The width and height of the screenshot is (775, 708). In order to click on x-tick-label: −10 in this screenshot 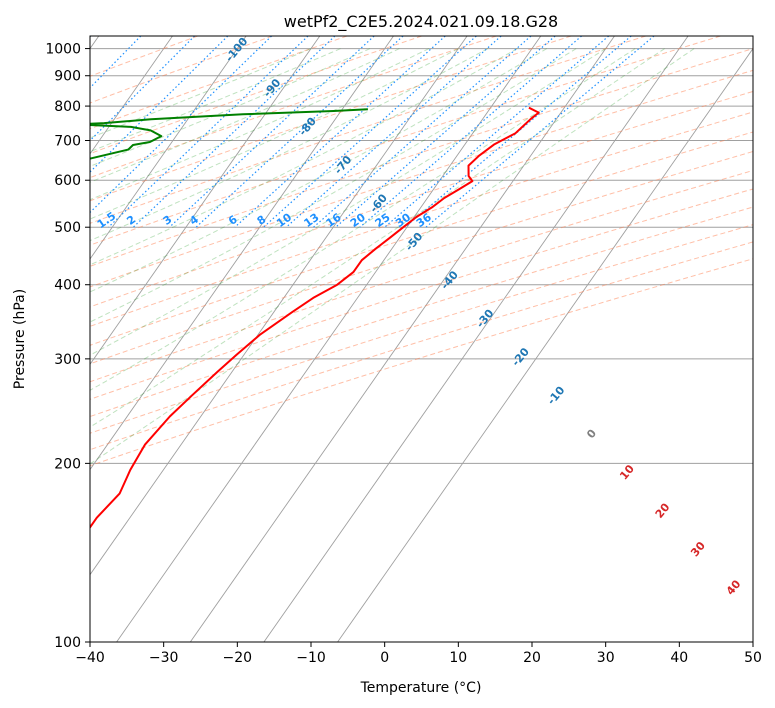, I will do `click(311, 658)`.